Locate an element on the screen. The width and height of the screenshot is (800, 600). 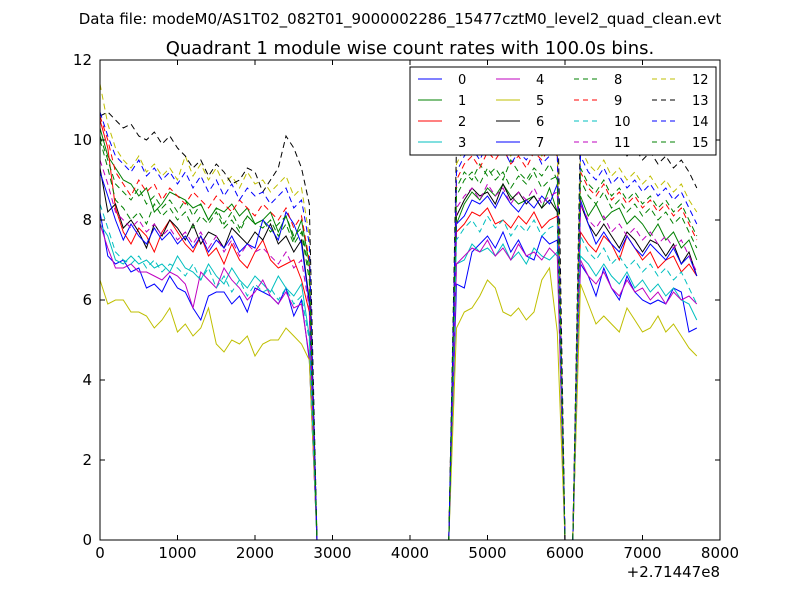
y-tick-label: 8 is located at coordinates (87, 220).